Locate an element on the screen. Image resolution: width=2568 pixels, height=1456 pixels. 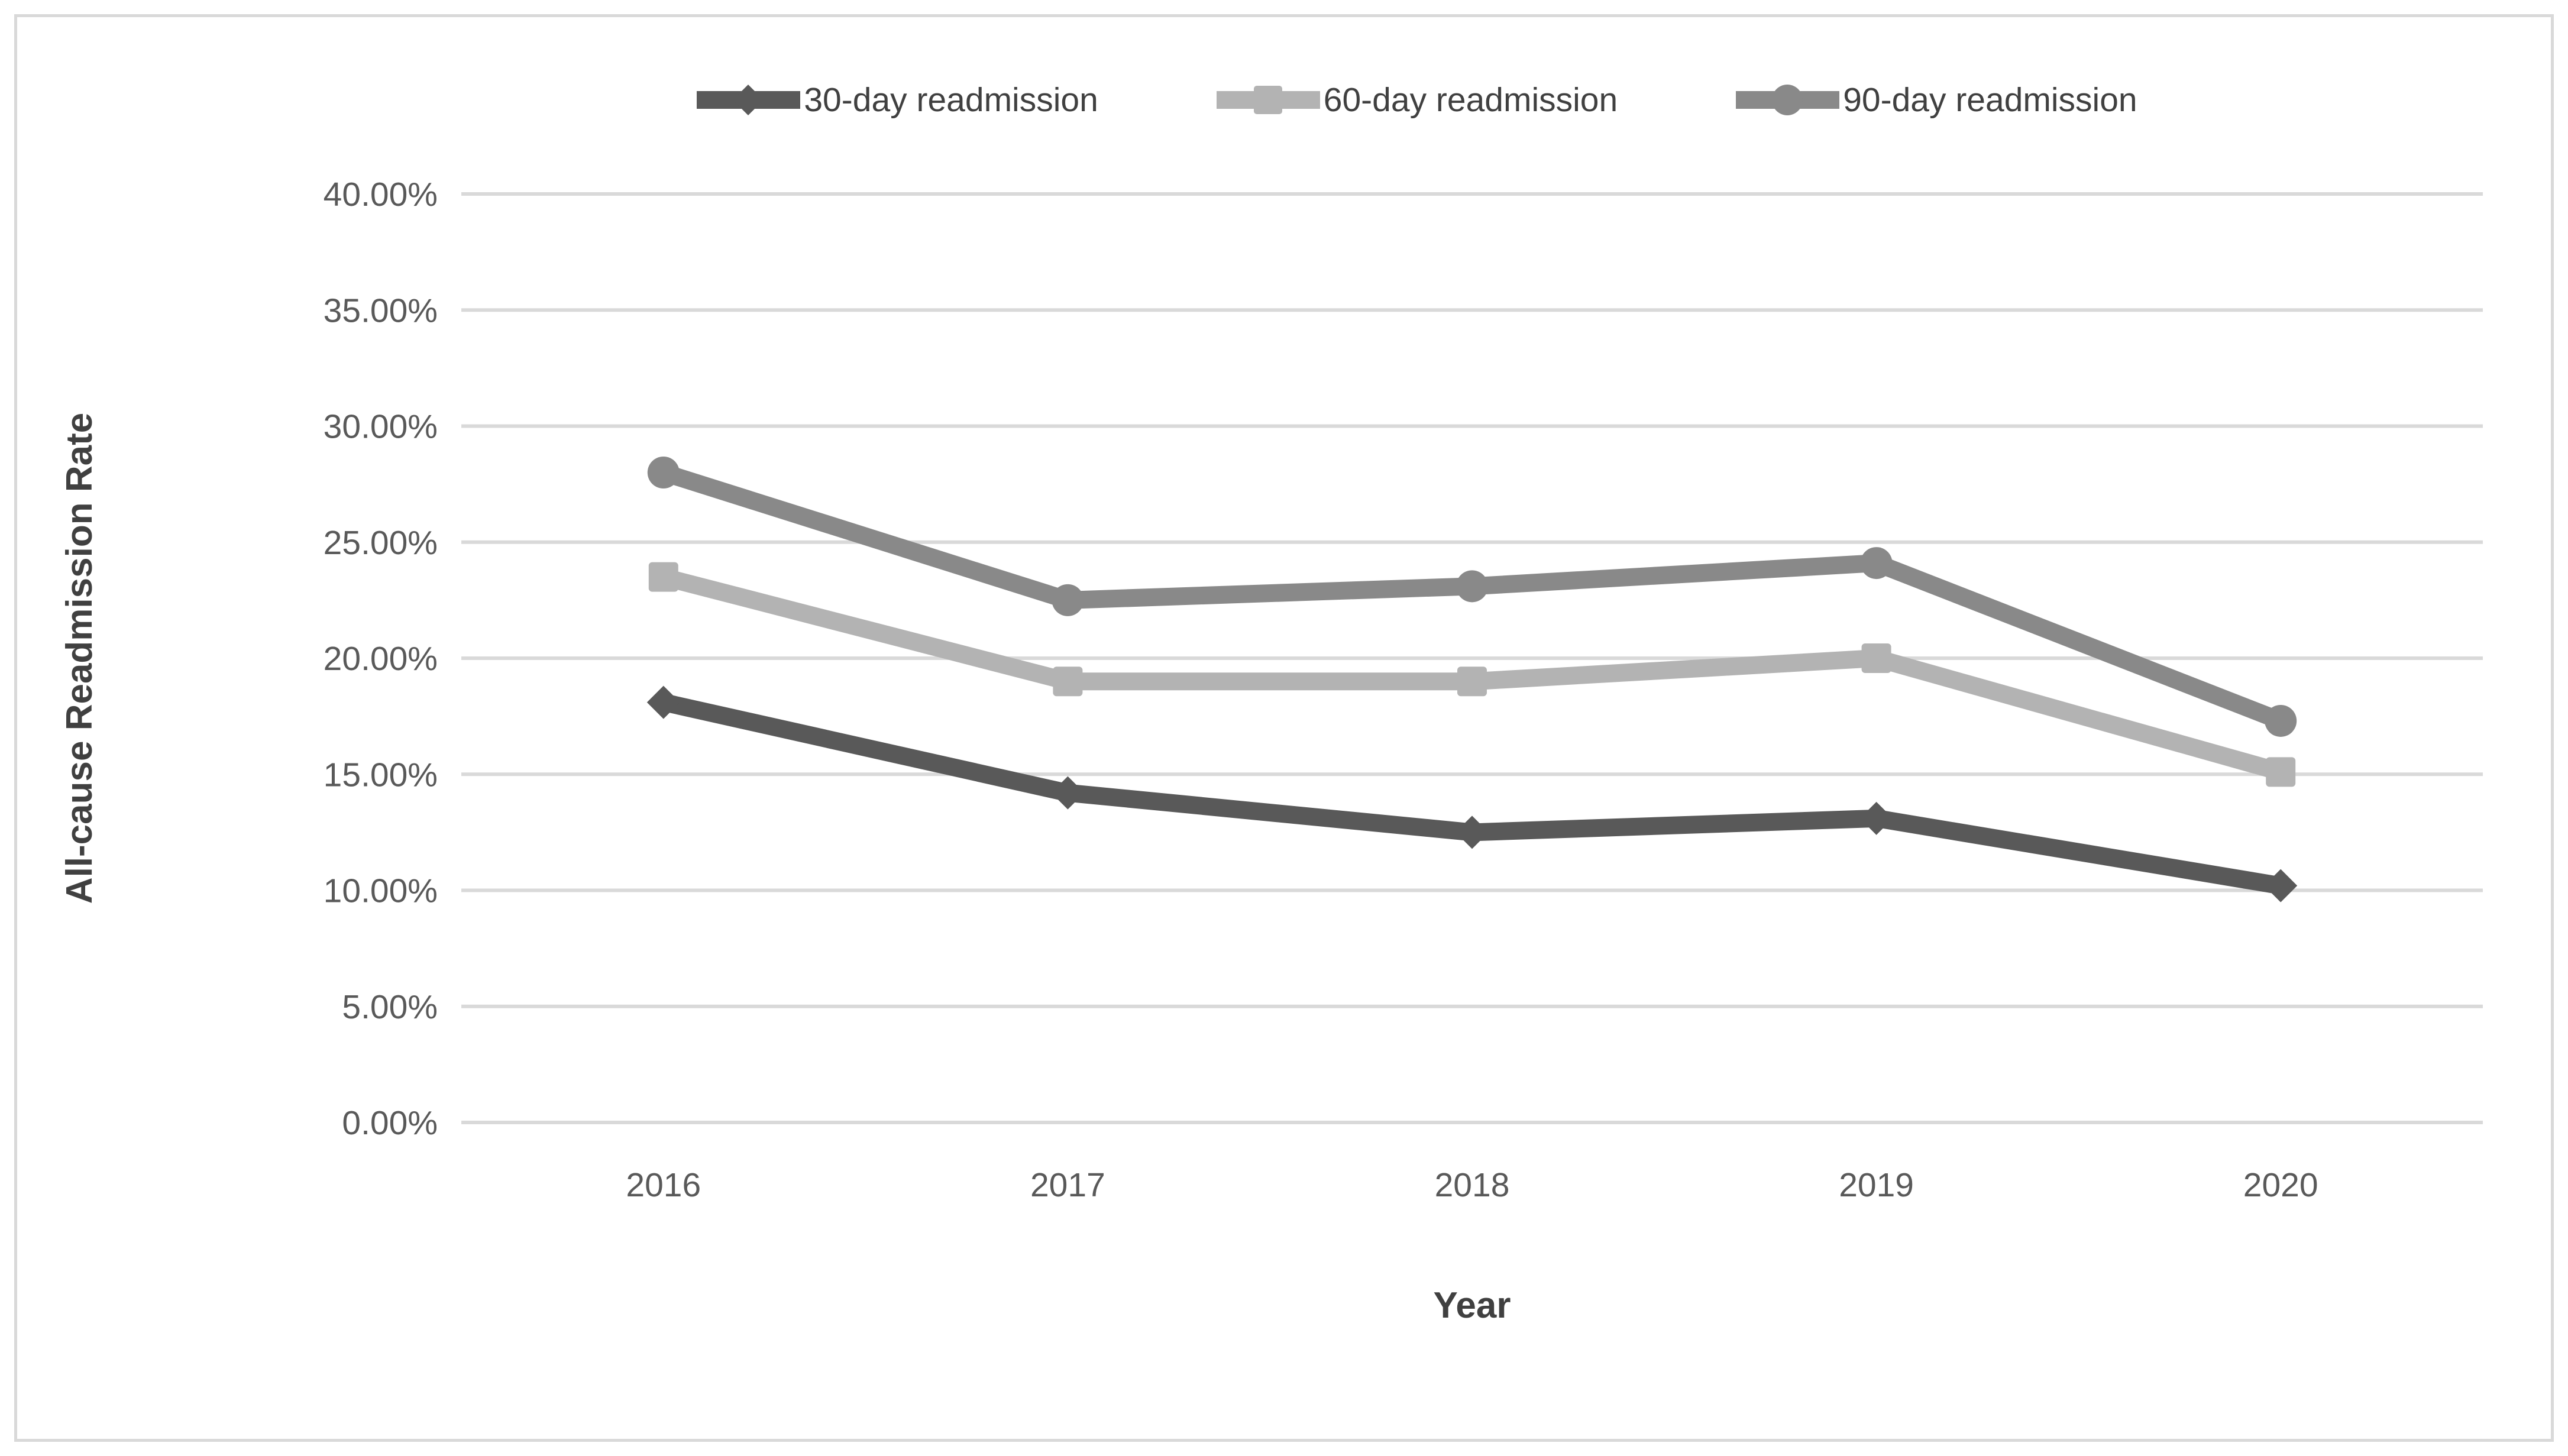
x-axis-title: Year is located at coordinates (1472, 1305).